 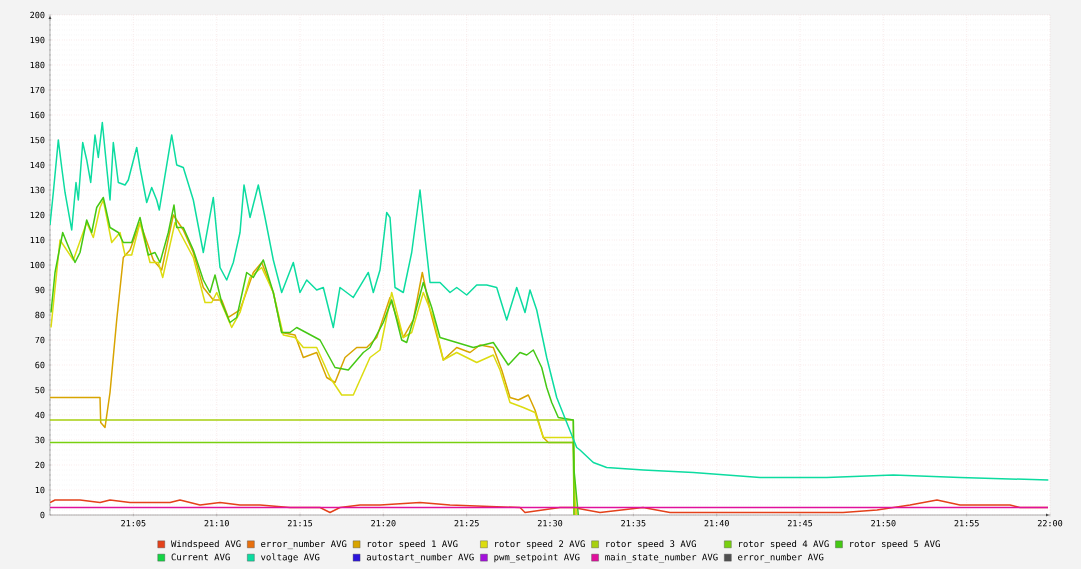 I want to click on y-tick-label: 130, so click(x=37, y=190).